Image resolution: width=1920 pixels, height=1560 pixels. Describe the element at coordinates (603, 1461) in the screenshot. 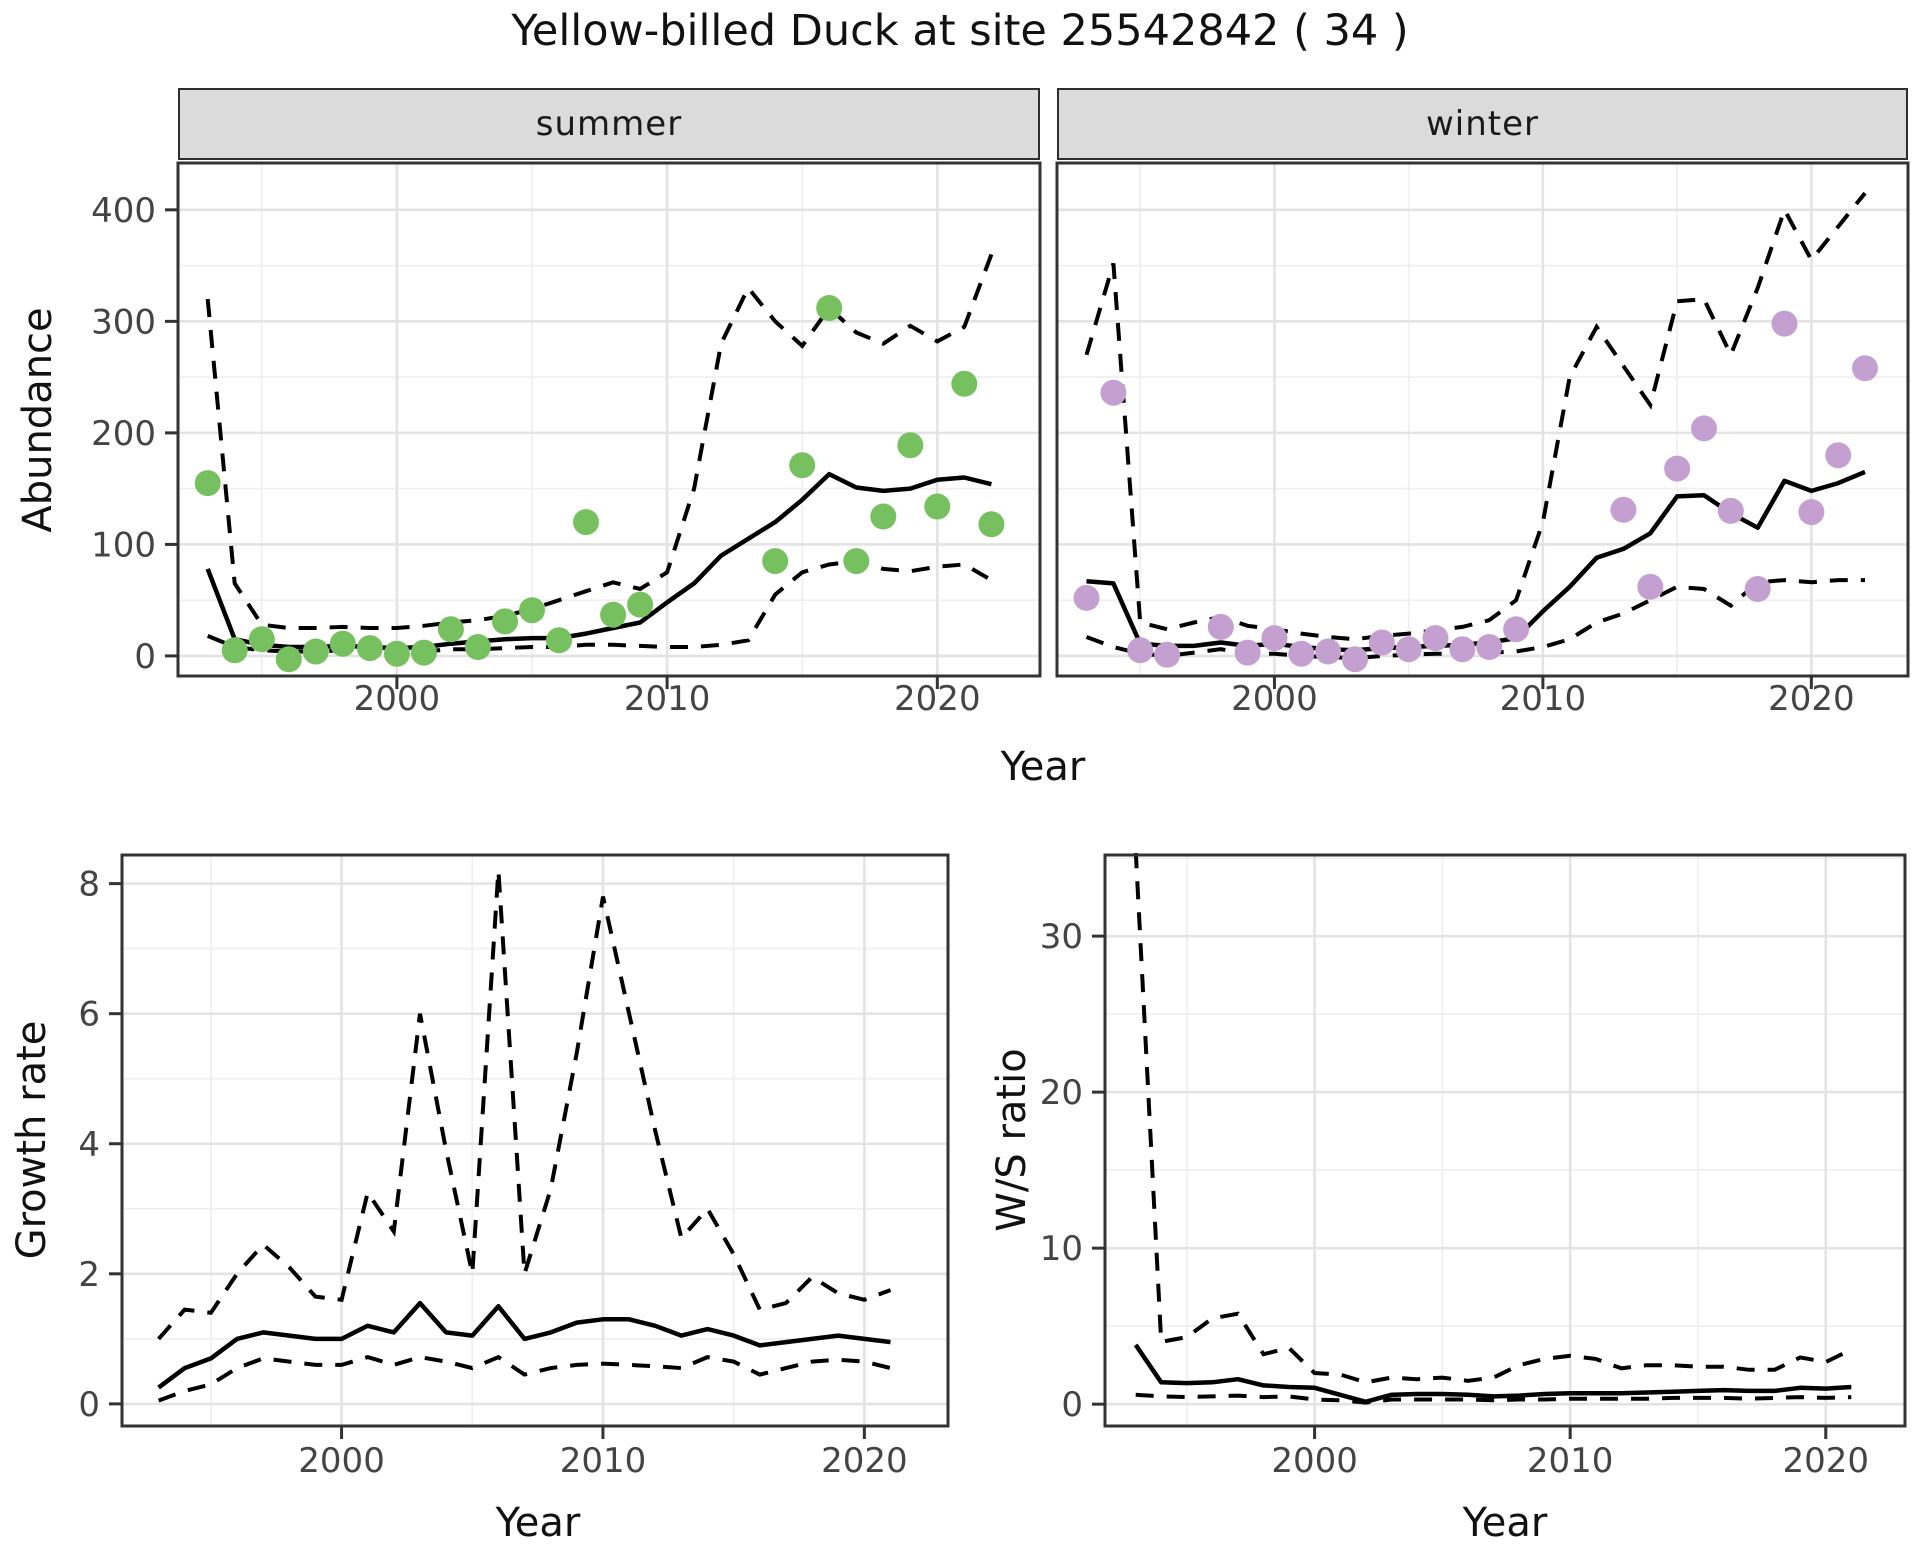

I see `growth-x-tick-label: 2010` at that location.